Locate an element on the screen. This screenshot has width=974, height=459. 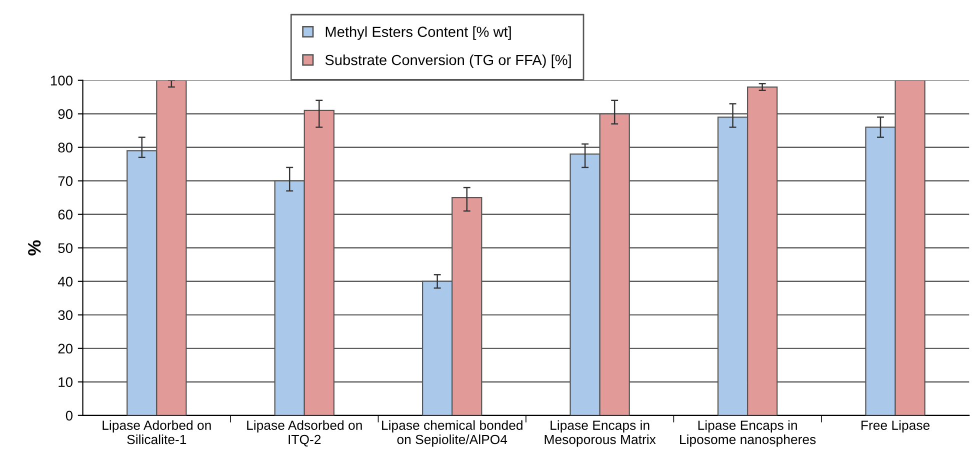
y-tick-label: 90 is located at coordinates (65, 114).